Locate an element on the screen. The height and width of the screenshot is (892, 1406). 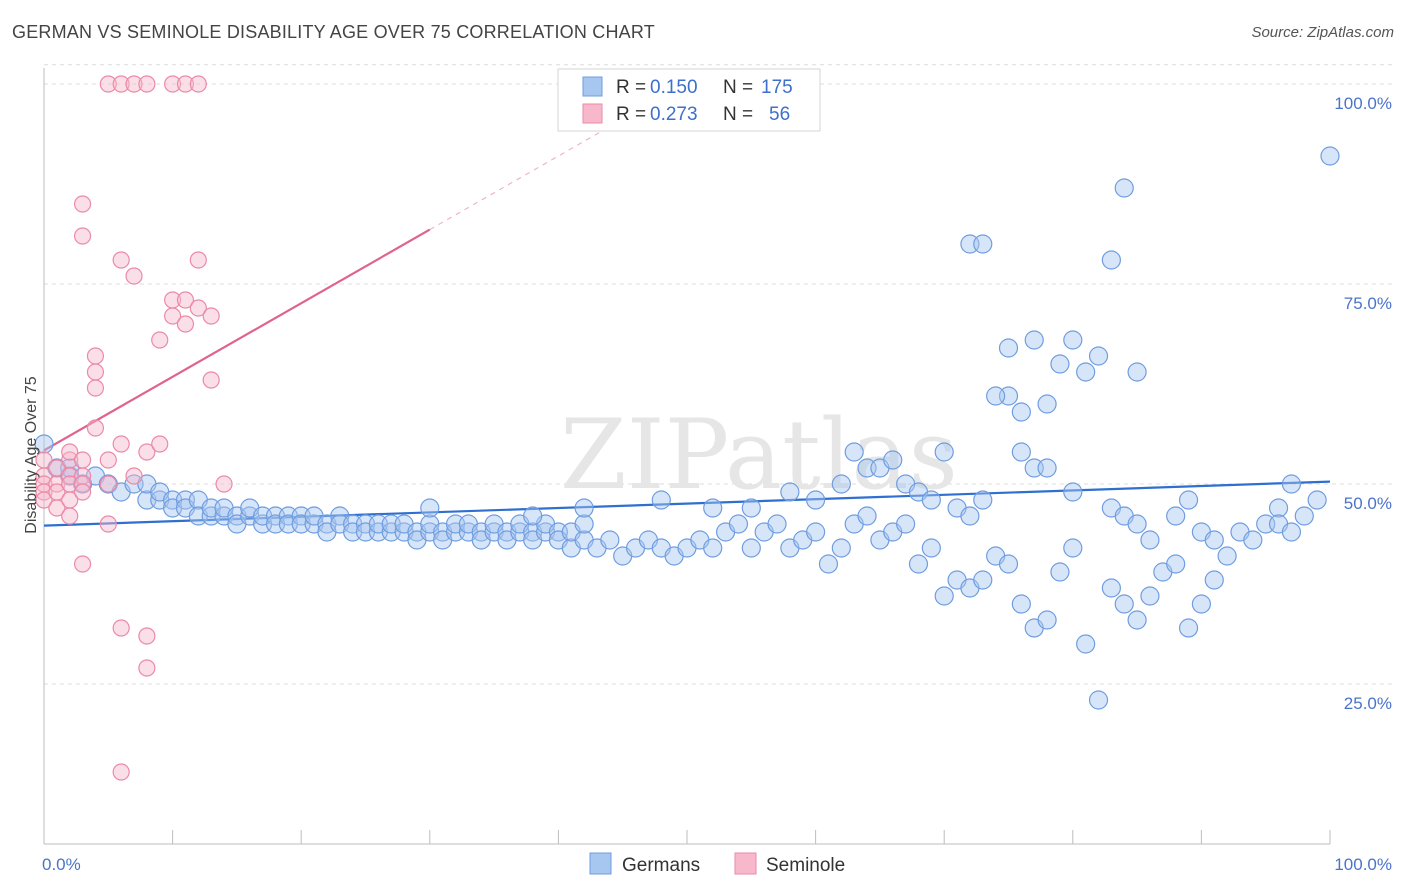
x-tick-label-100: 100.0% is located at coordinates (1363, 864).